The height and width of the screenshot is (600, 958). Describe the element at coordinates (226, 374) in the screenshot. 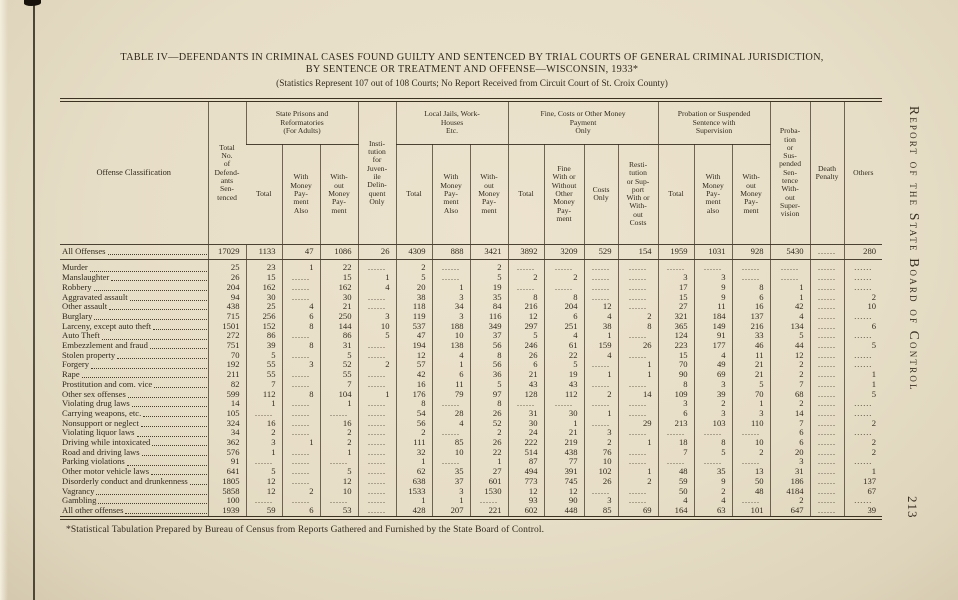

I see `value-cell: 211` at that location.